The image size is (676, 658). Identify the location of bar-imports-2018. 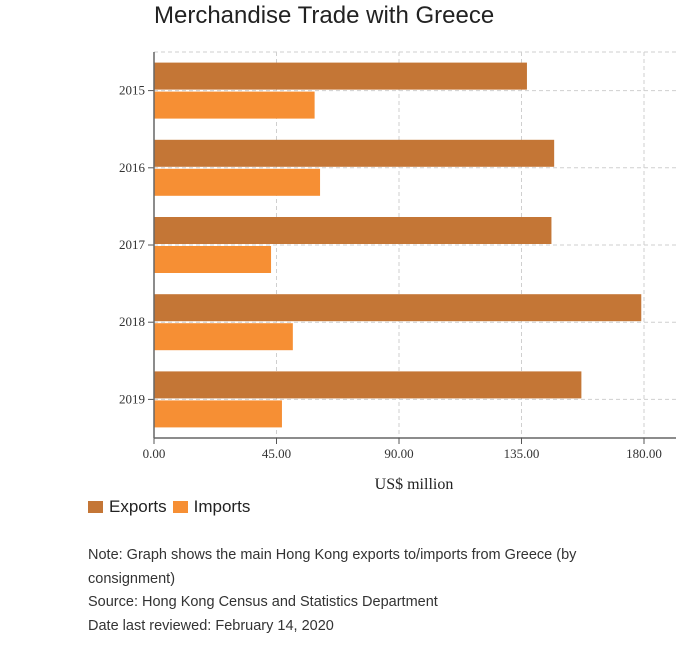
(223, 337).